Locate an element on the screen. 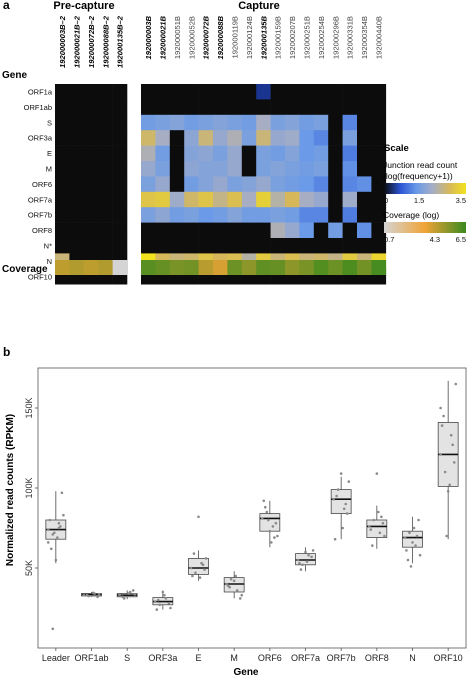 The height and width of the screenshot is (676, 474). legend-tick-label: 0.7 is located at coordinates (389, 239).